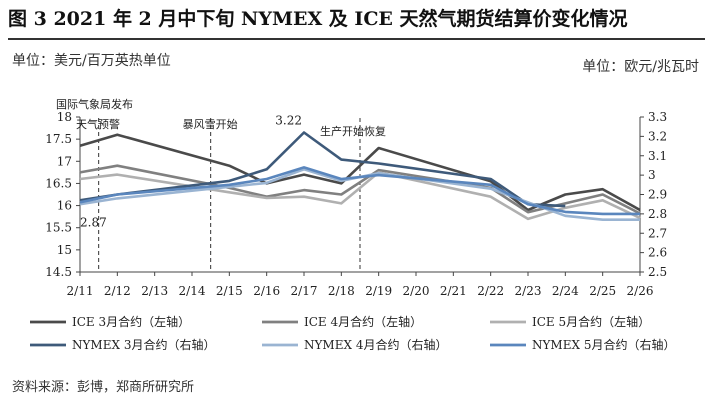  What do you see at coordinates (657, 117) in the screenshot?
I see `right-tick-label: 3.3` at bounding box center [657, 117].